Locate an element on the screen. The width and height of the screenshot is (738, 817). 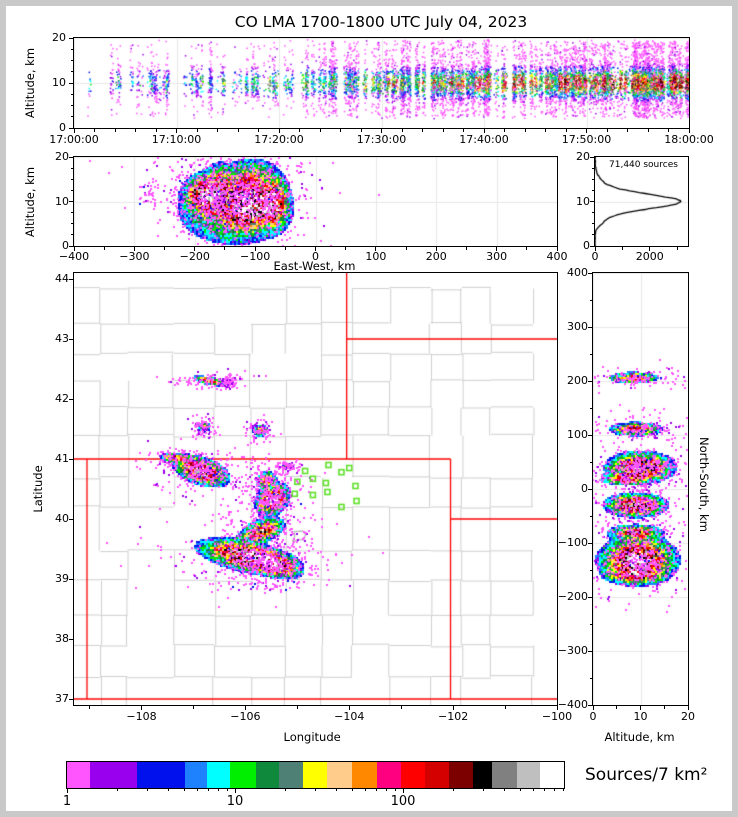
y-tick-label: −300 is located at coordinates (572, 650).